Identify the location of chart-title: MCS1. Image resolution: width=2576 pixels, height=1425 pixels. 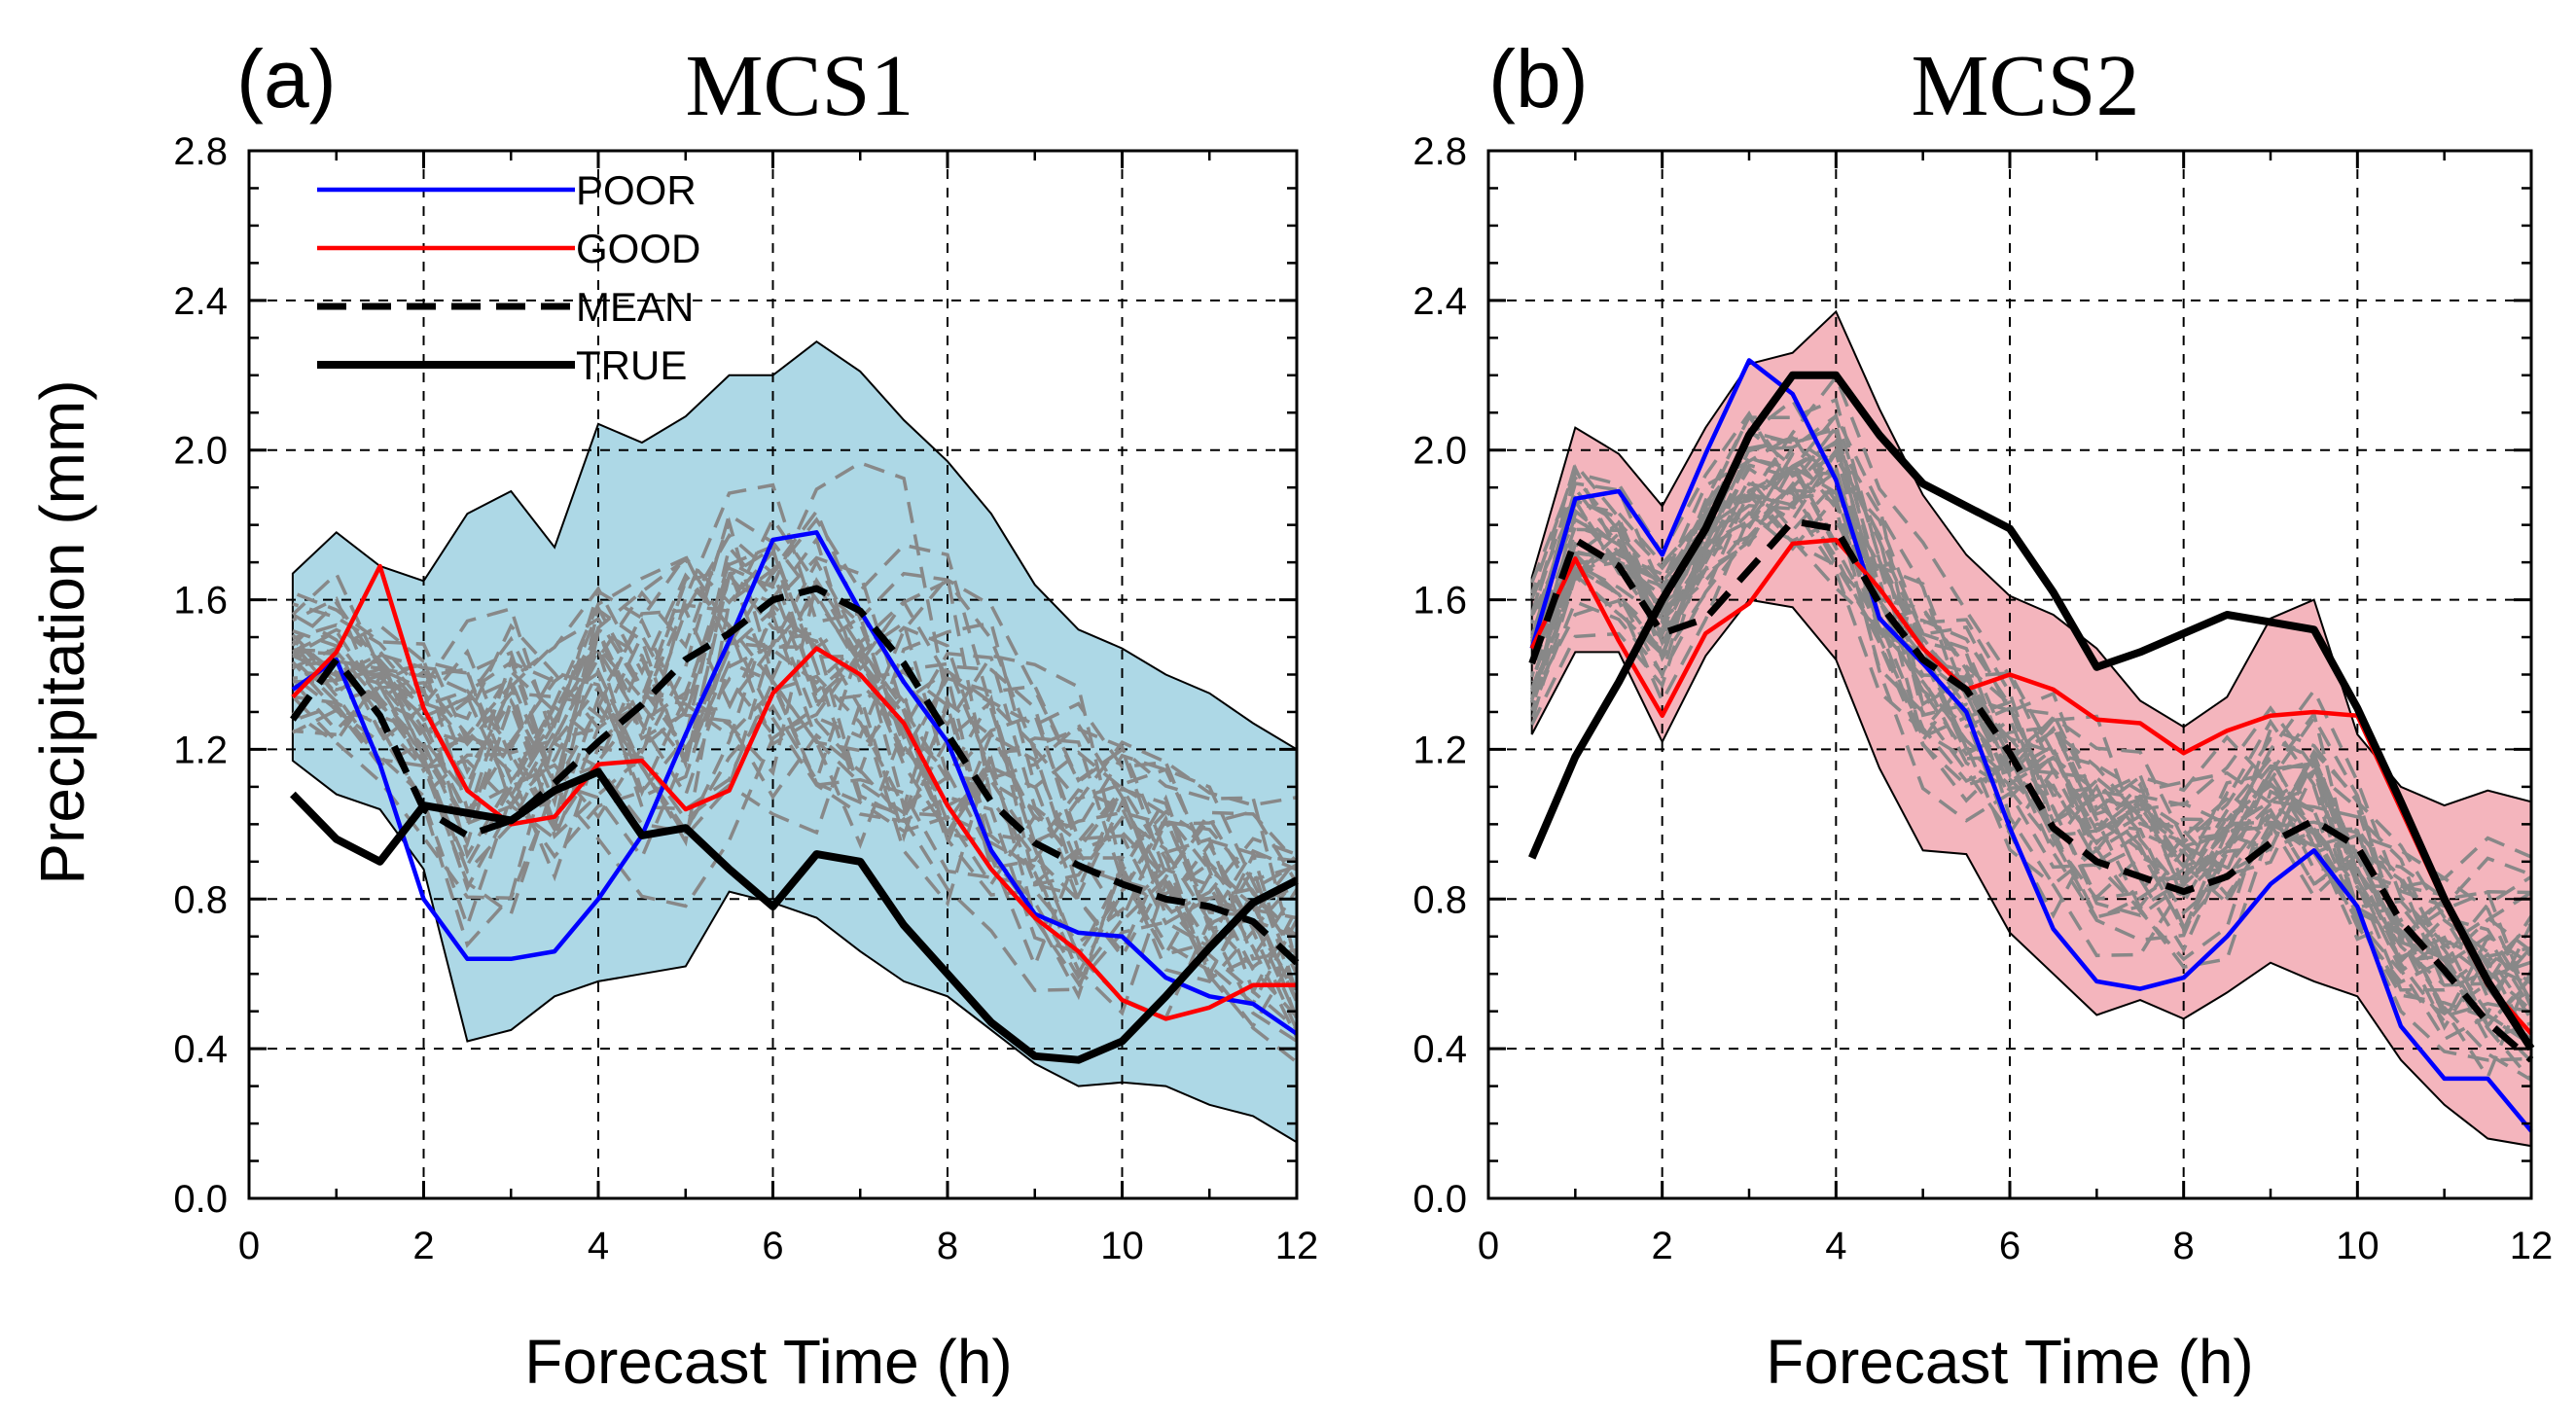
(799, 86).